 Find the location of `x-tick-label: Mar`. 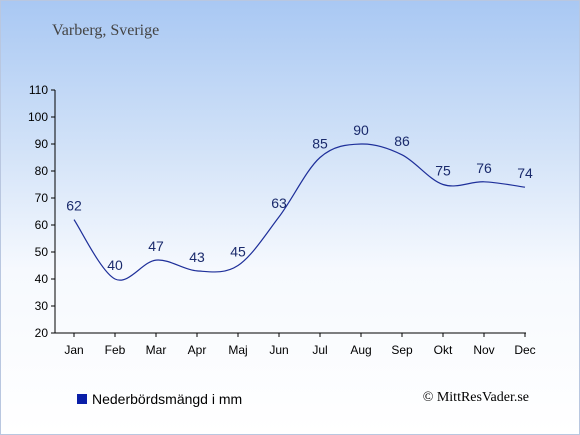

x-tick-label: Mar is located at coordinates (156, 350).